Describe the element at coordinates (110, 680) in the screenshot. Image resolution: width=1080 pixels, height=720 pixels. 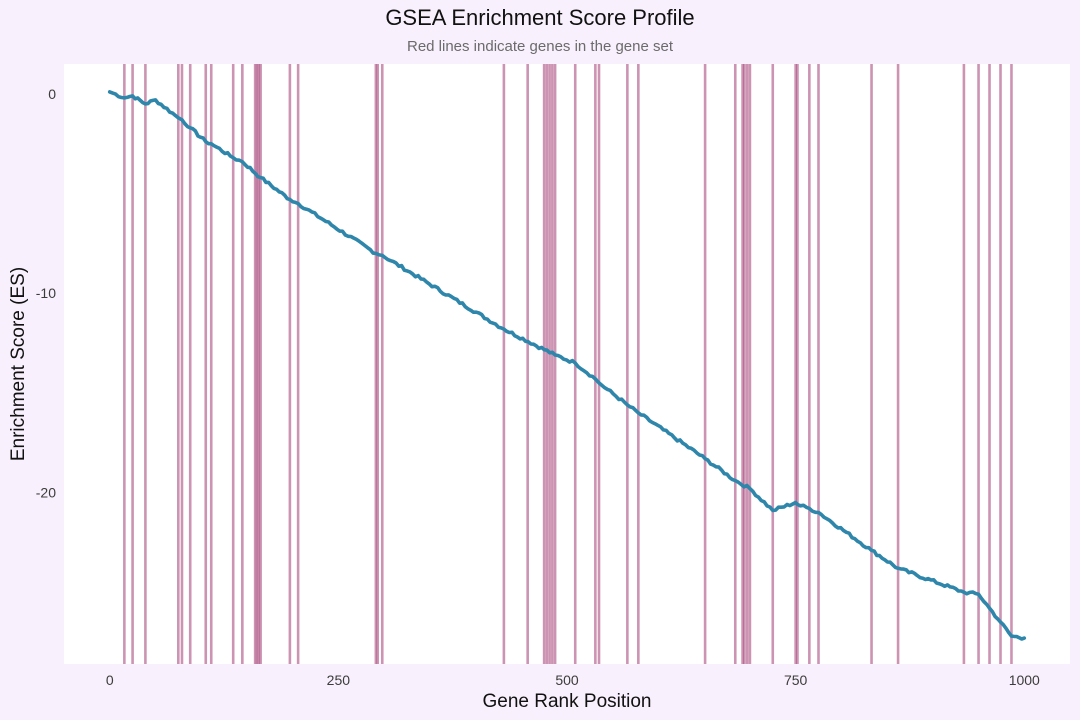
I see `x-tick-label-0: 0` at that location.